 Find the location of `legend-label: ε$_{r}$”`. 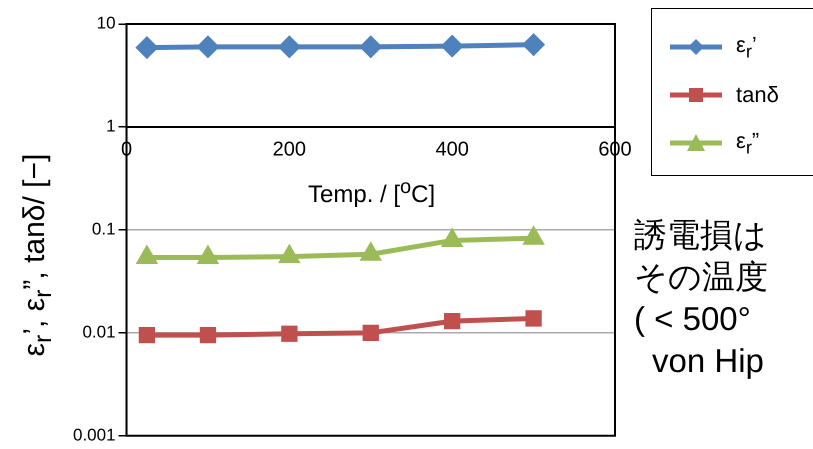

legend-label: ε$_{r}$” is located at coordinates (748, 143).